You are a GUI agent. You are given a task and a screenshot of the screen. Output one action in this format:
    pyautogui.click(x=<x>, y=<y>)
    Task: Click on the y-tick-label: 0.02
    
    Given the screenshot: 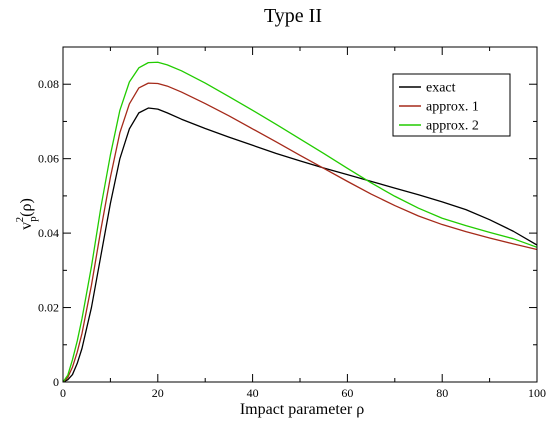 What is the action you would take?
    pyautogui.click(x=48, y=308)
    